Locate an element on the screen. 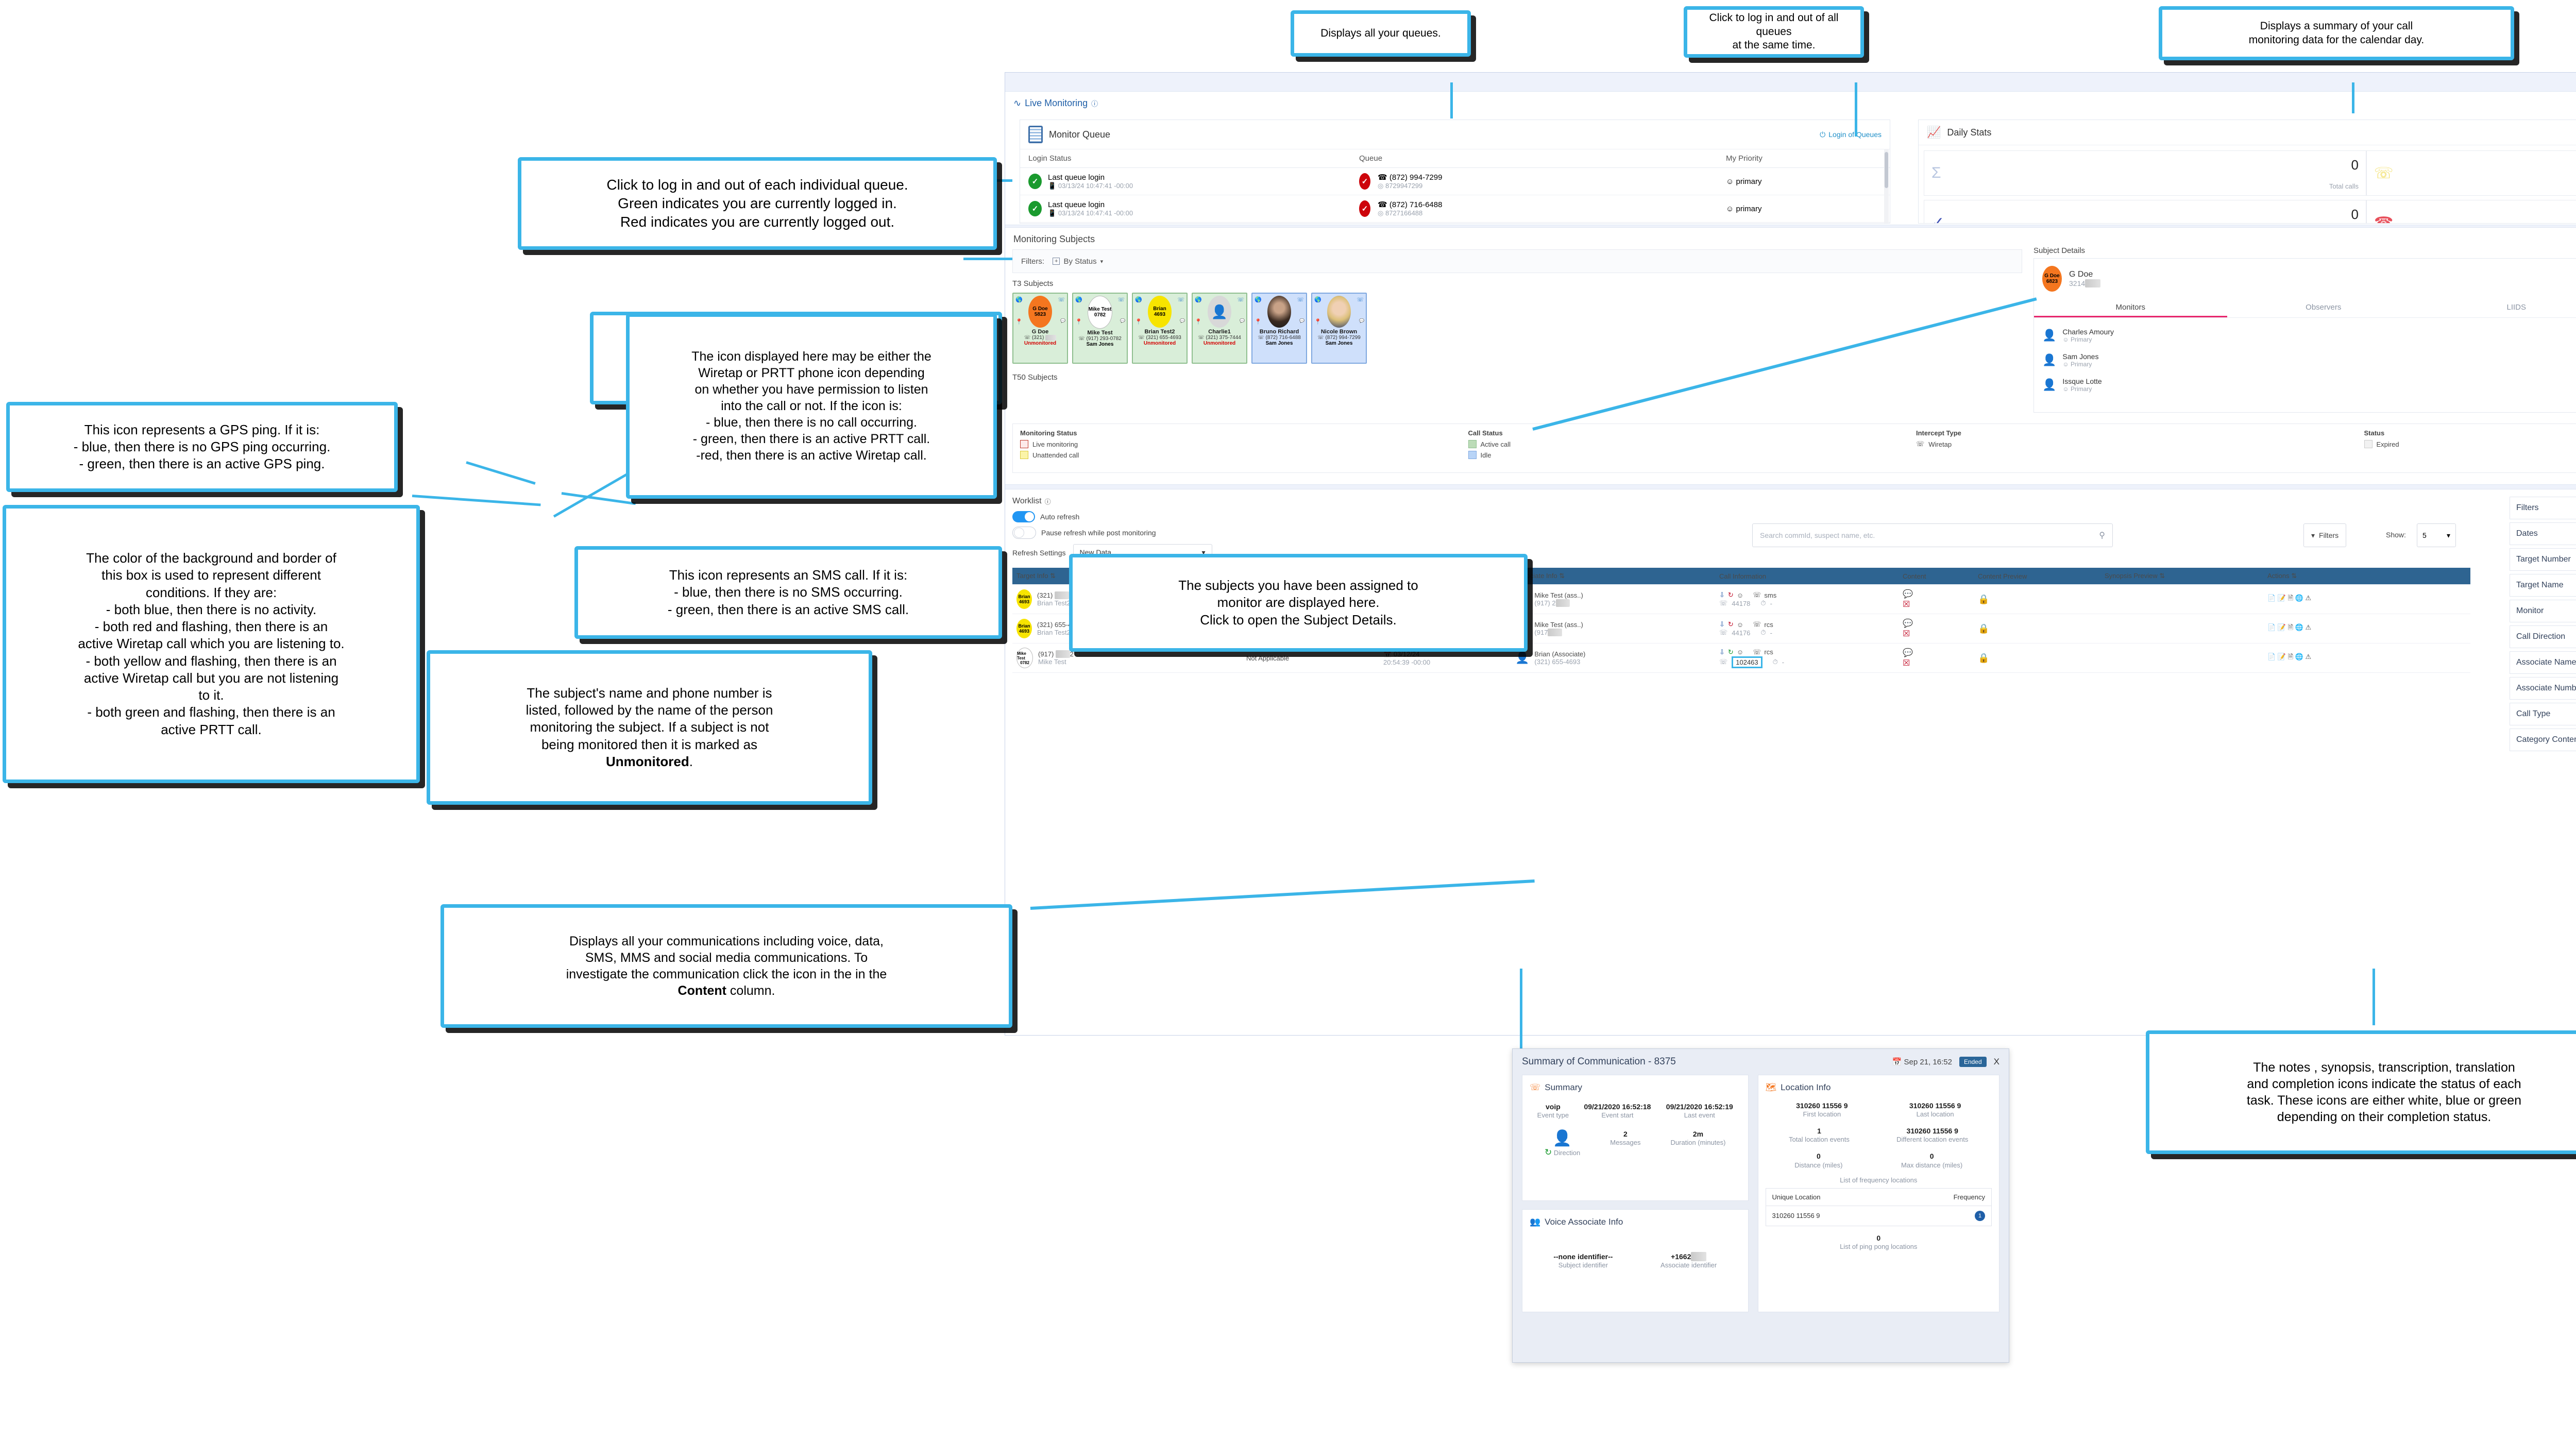  filter-section-target-name: Target Name▾ is located at coordinates (2543, 585).